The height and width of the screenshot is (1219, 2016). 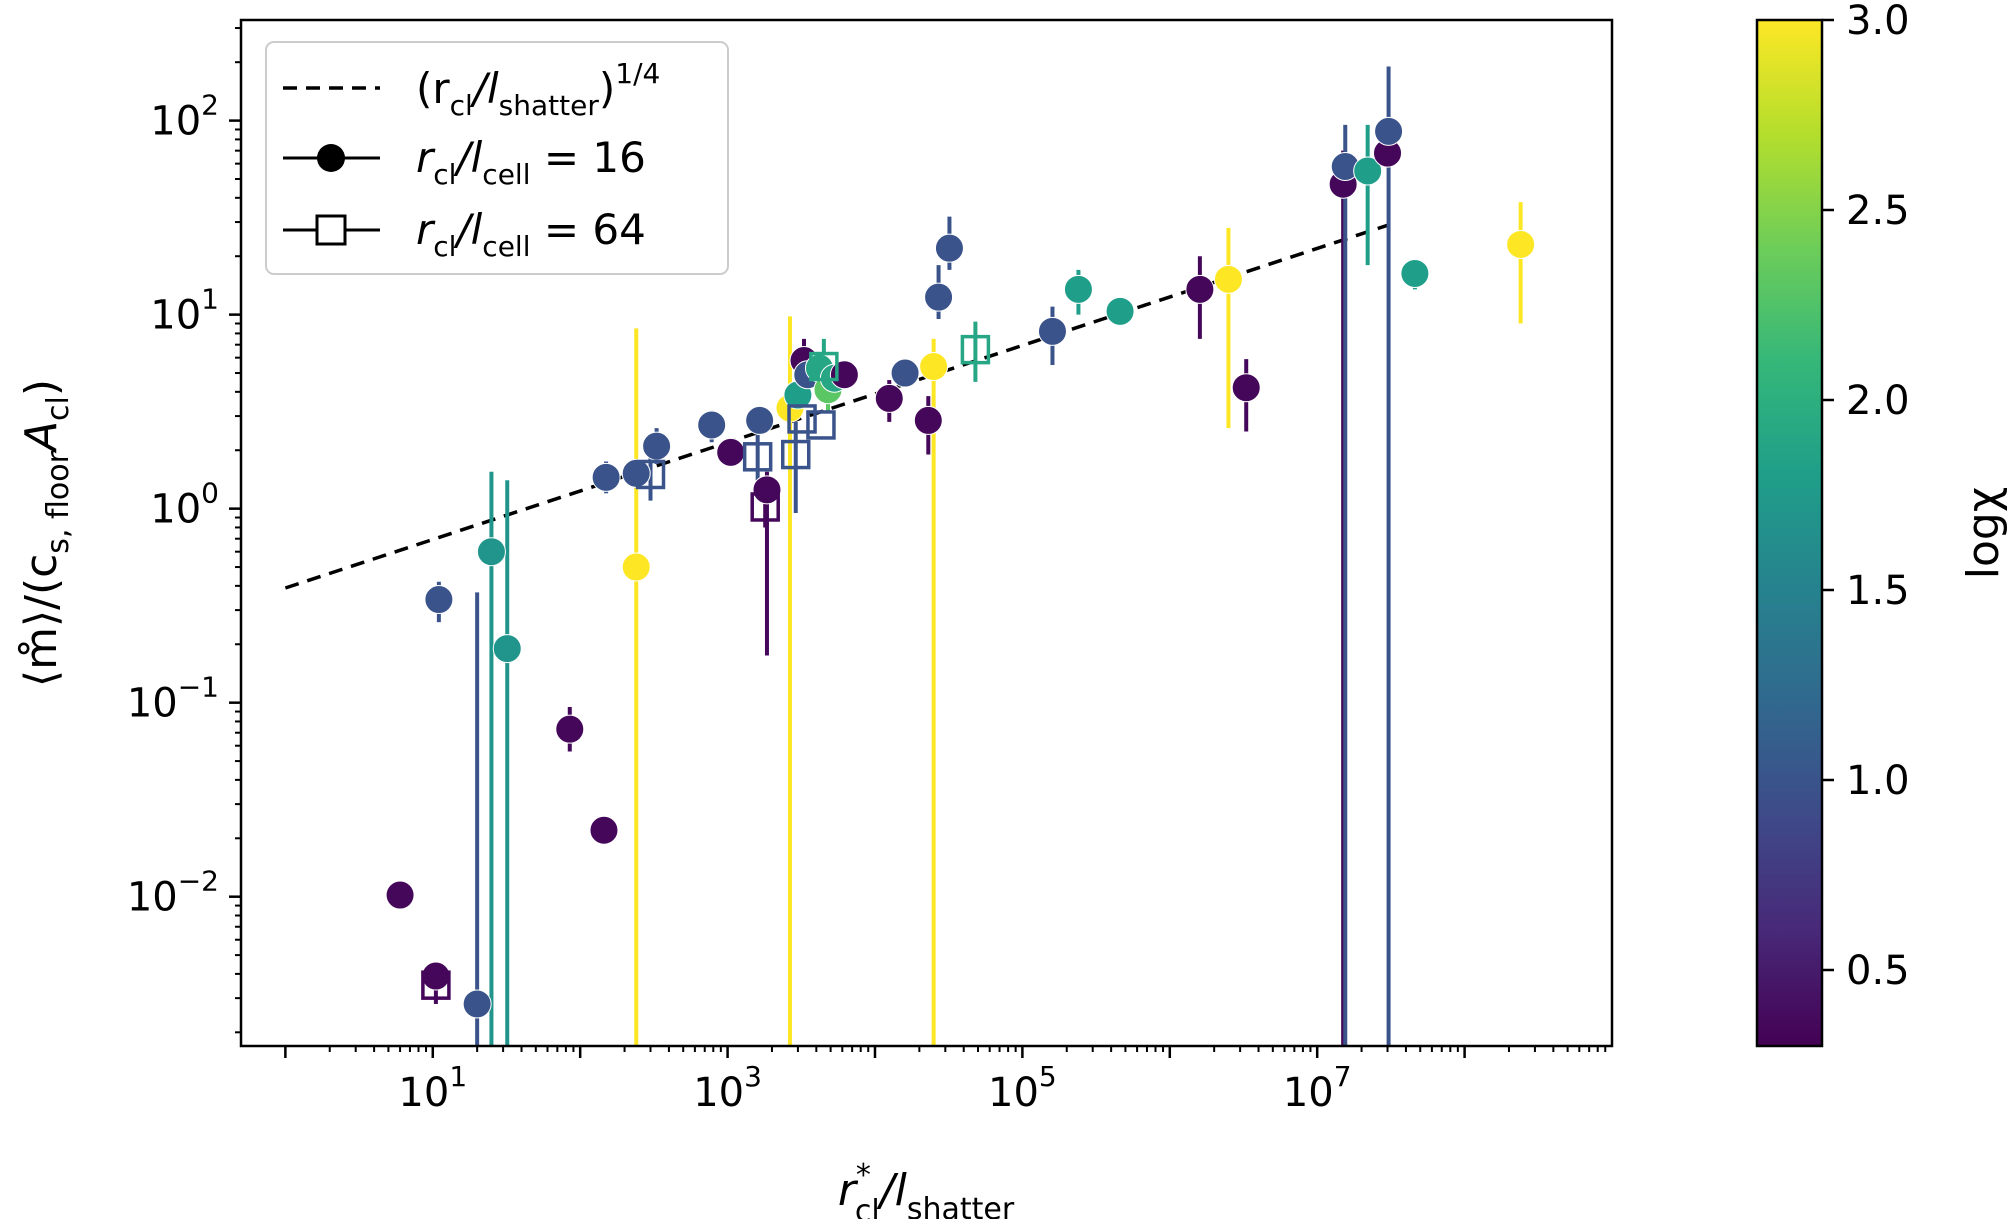 I want to click on y-axis-ticks: 10⁻² 10⁻¹ 10⁰ 10¹ 10², so click(x=184, y=530).